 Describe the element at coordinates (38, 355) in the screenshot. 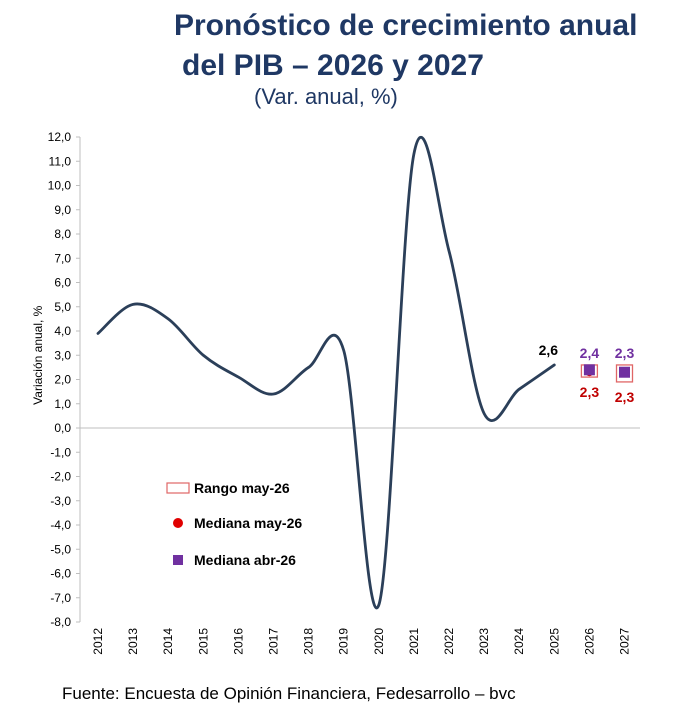

I see `y-axis-title: Variación anual, %` at that location.